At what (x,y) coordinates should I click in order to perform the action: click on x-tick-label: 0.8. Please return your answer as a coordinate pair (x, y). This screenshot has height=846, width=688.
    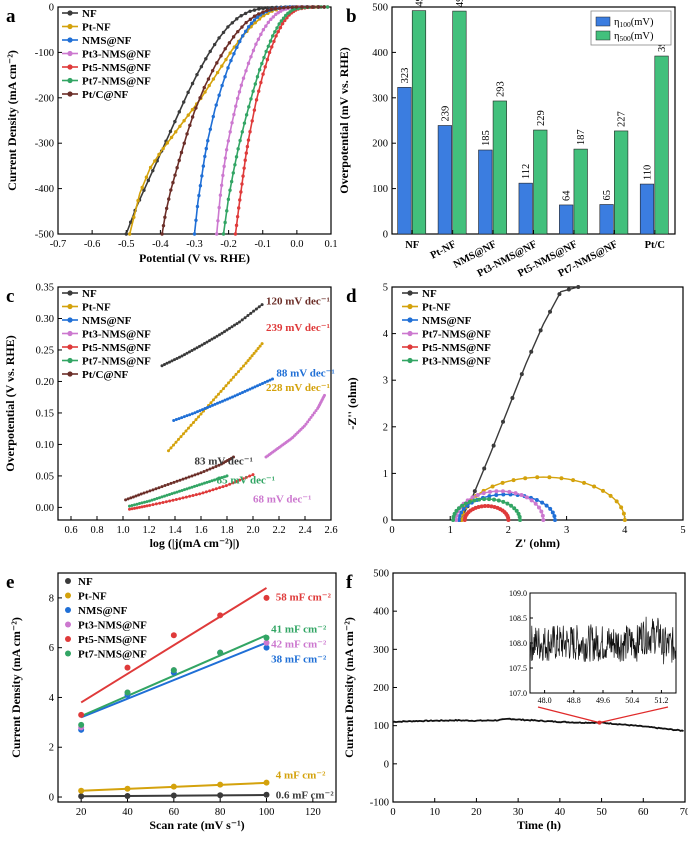
    Looking at the image, I should click on (96, 530).